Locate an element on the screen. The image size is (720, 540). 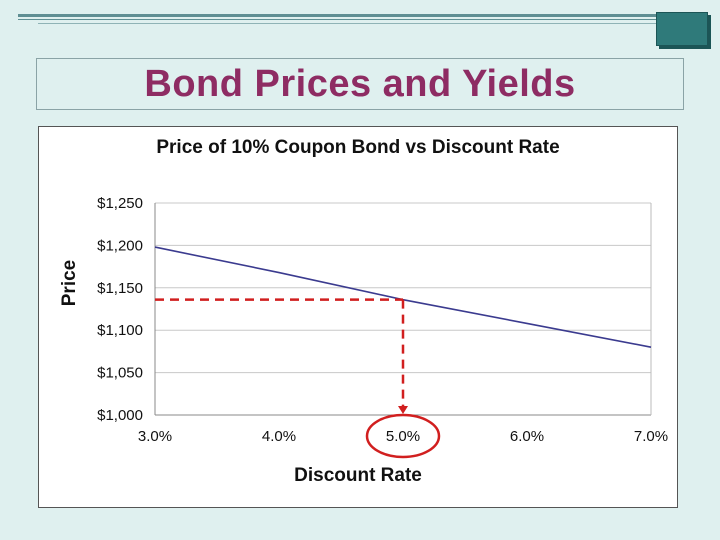
x-tick-label: 6.0% is located at coordinates (527, 436).